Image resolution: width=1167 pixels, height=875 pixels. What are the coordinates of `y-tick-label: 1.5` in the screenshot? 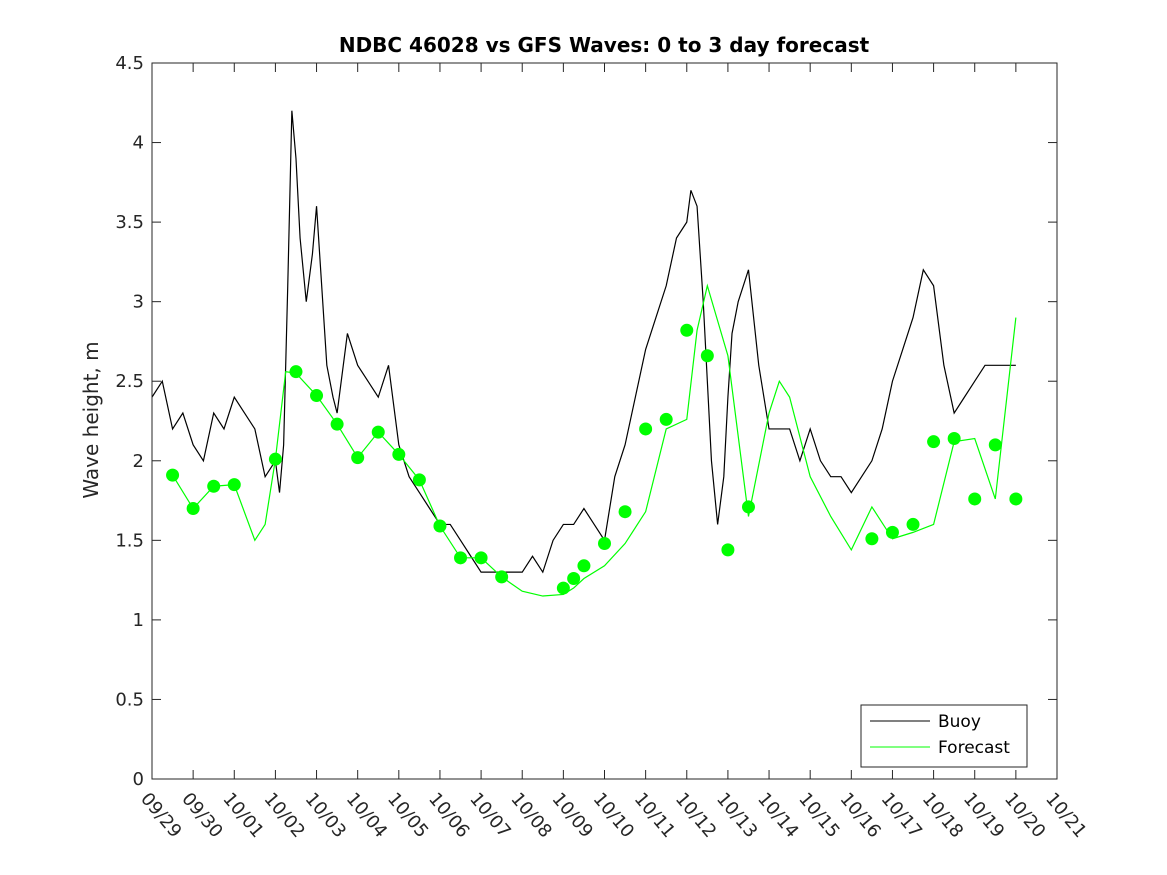 It's located at (129, 540).